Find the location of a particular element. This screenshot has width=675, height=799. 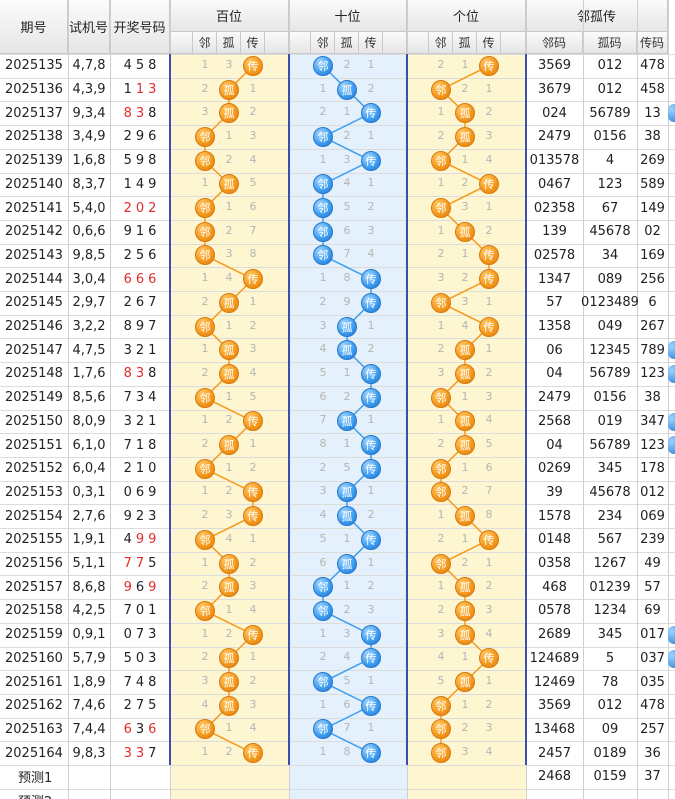

draw-digit: 7 is located at coordinates (140, 564).